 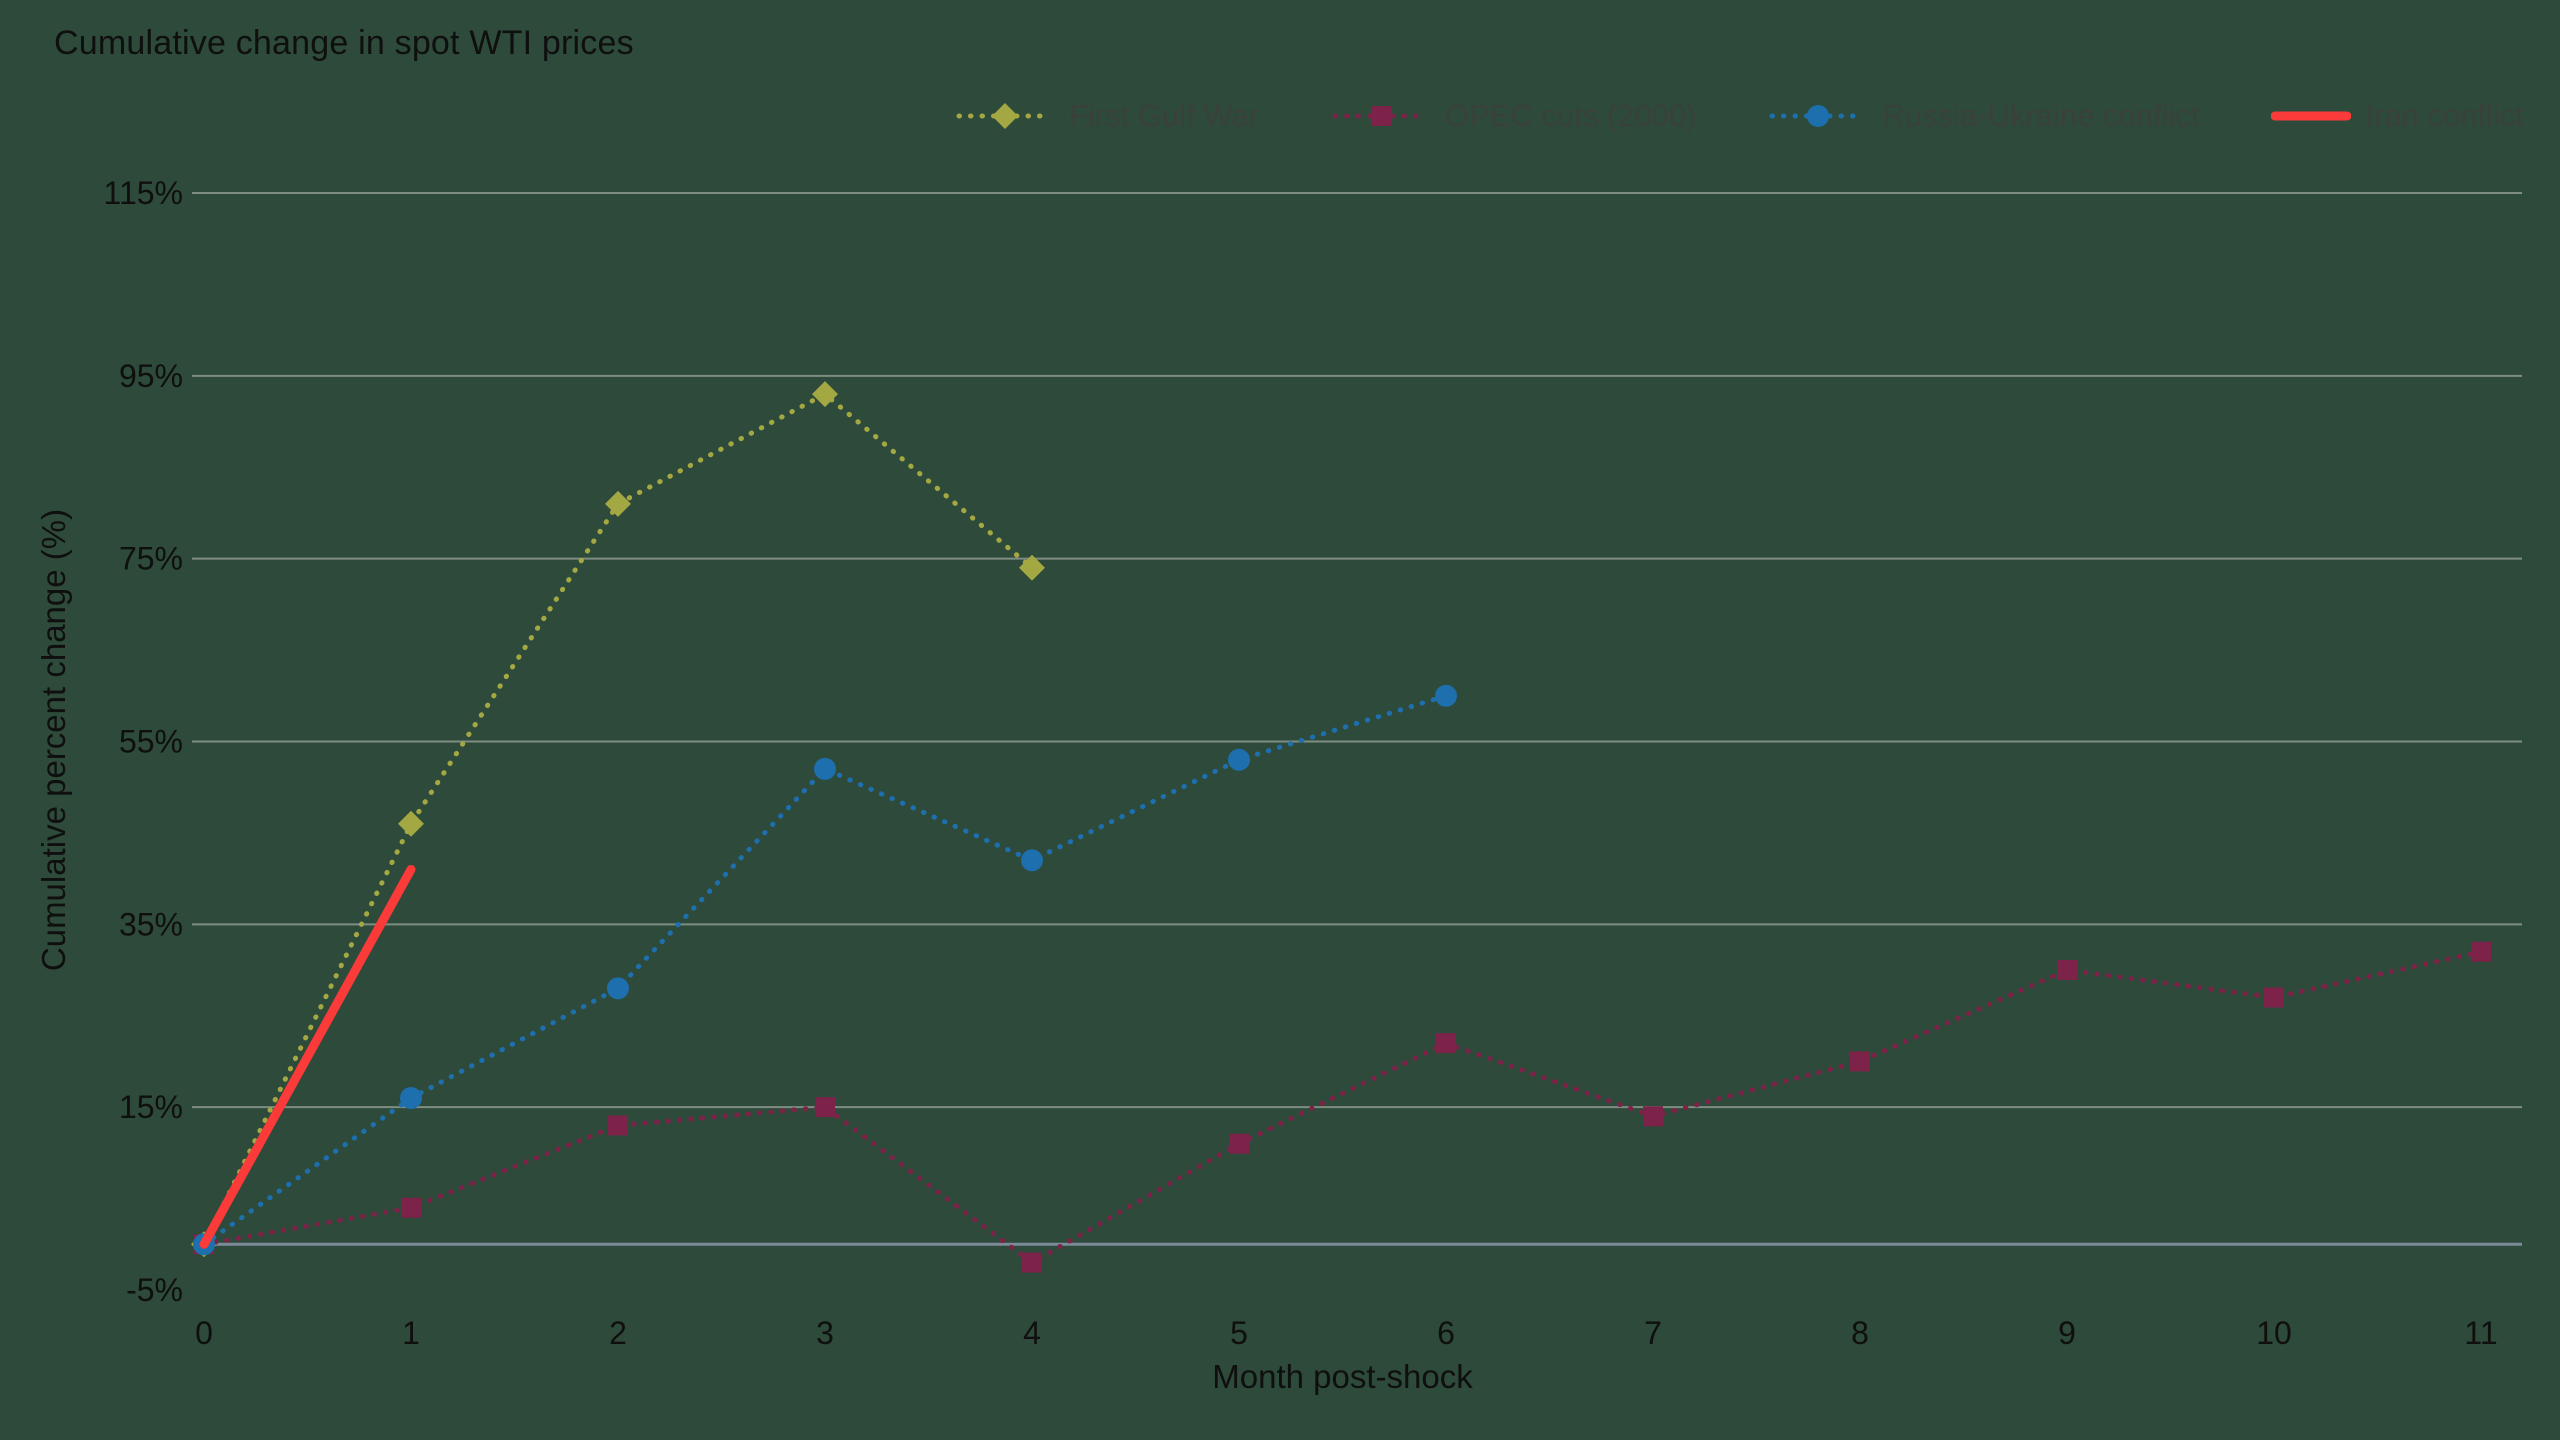 What do you see at coordinates (2444, 115) in the screenshot?
I see `legend-label: Iran conflict` at bounding box center [2444, 115].